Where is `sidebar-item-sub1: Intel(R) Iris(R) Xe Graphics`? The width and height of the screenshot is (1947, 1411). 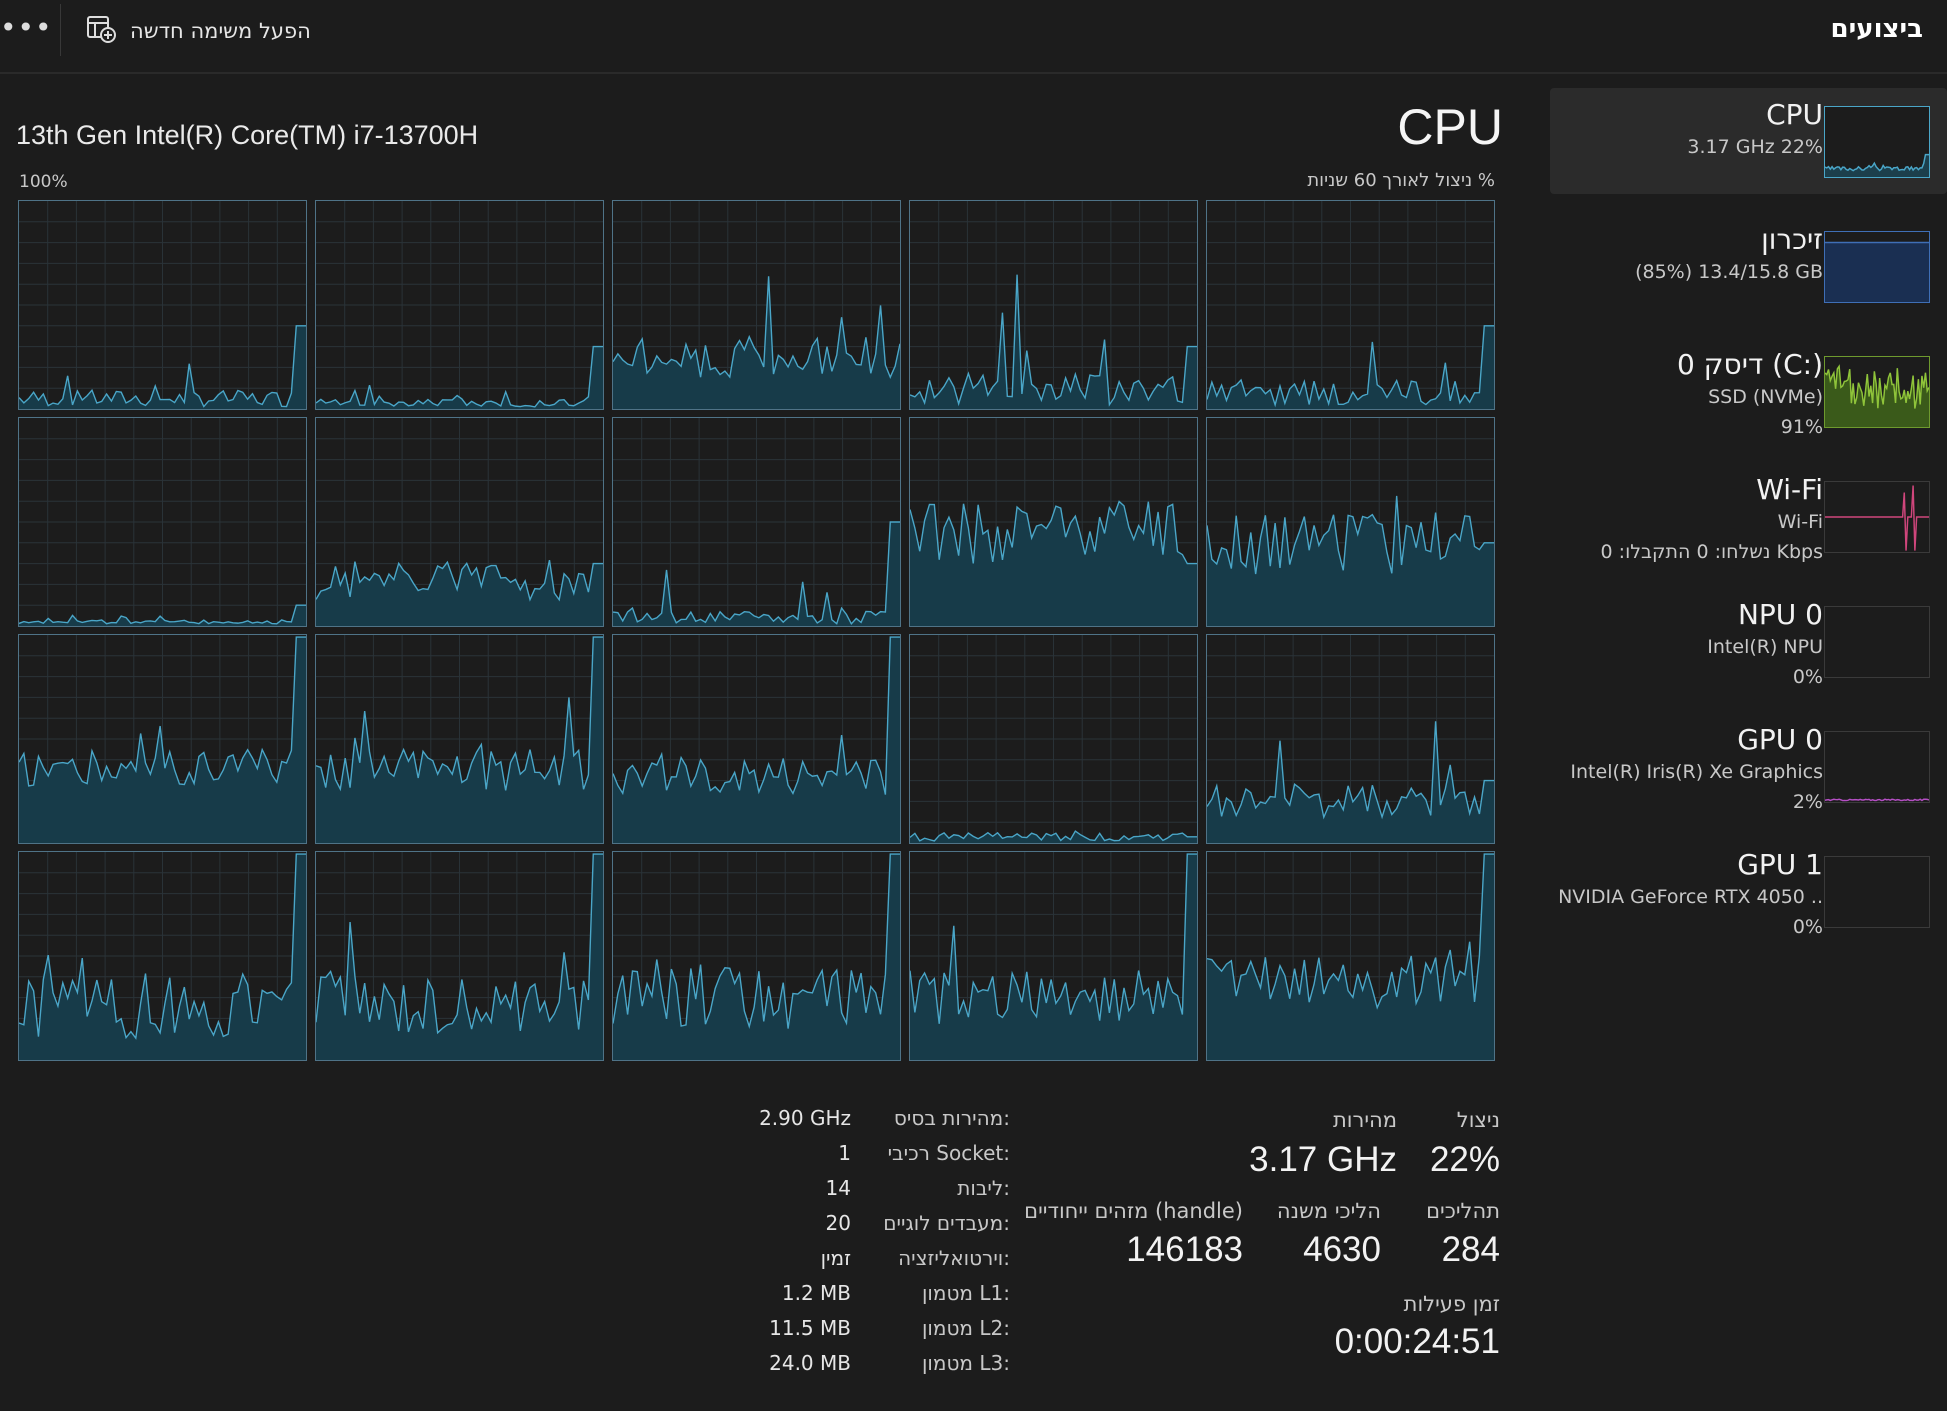 sidebar-item-sub1: Intel(R) Iris(R) Xe Graphics is located at coordinates (1696, 772).